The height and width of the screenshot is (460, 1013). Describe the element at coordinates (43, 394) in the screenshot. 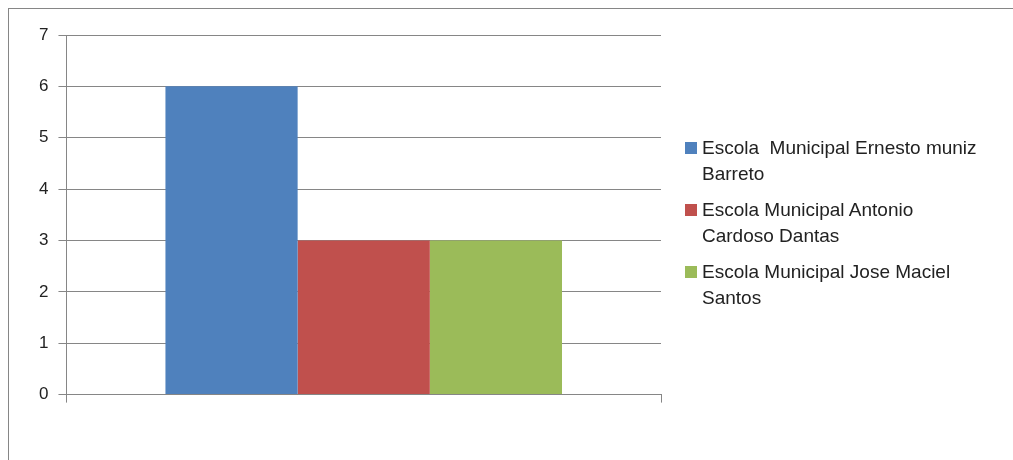

I see `y-tick-label: 0` at that location.